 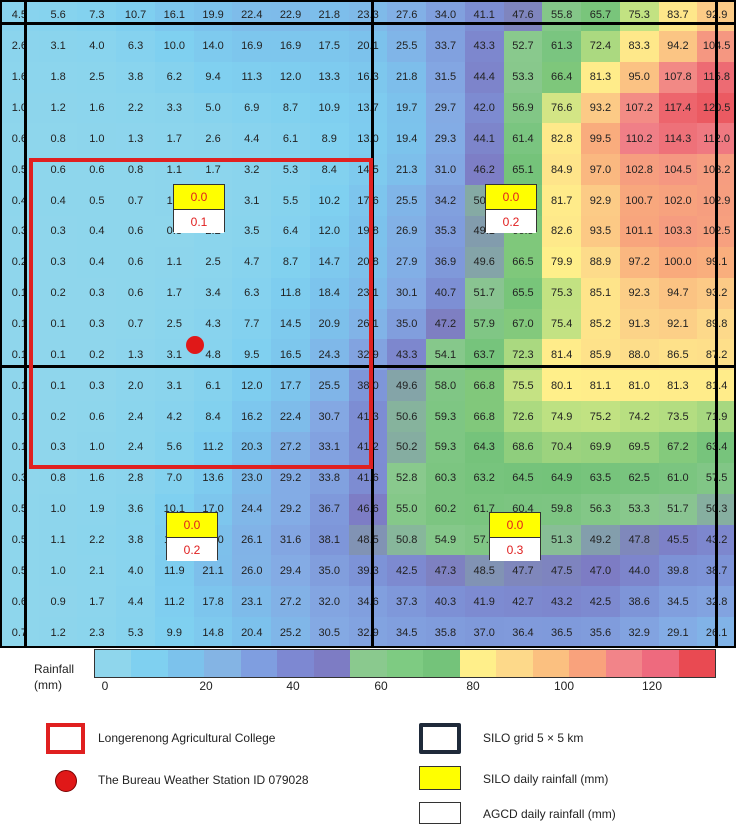 What do you see at coordinates (65, 738) in the screenshot?
I see `college-legend-swatch` at bounding box center [65, 738].